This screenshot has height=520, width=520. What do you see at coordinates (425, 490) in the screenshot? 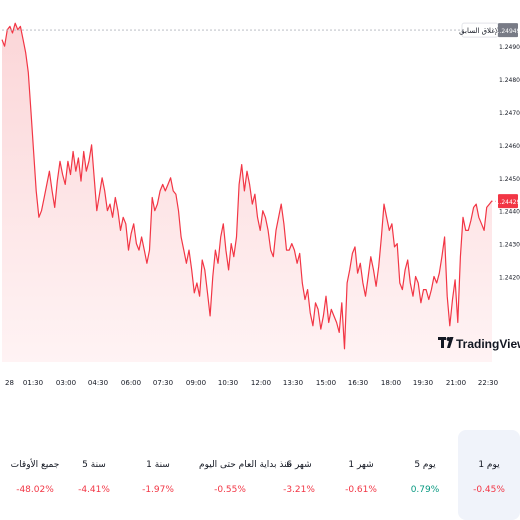
I see `period-change: 0.79%` at bounding box center [425, 490].